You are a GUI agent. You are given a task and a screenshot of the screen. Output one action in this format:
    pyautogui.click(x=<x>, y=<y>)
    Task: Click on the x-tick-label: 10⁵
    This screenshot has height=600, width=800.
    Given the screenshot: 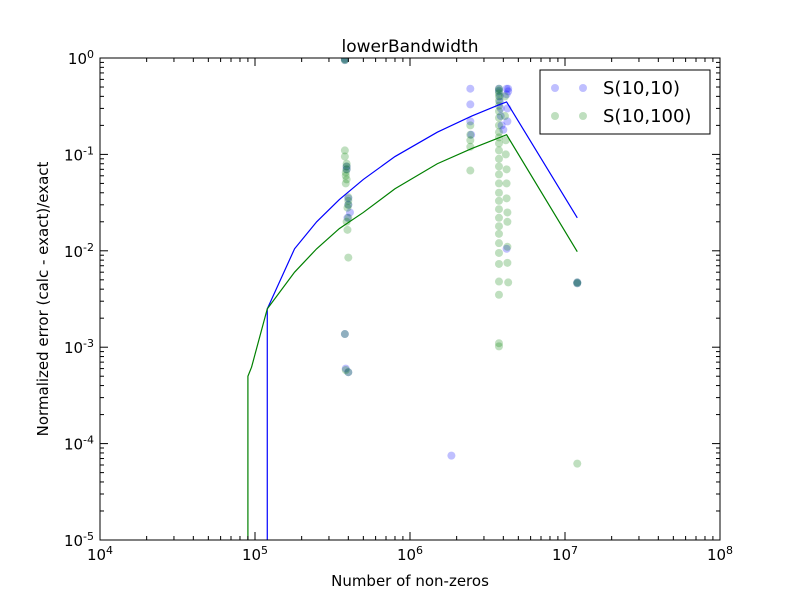 What is the action you would take?
    pyautogui.click(x=255, y=554)
    